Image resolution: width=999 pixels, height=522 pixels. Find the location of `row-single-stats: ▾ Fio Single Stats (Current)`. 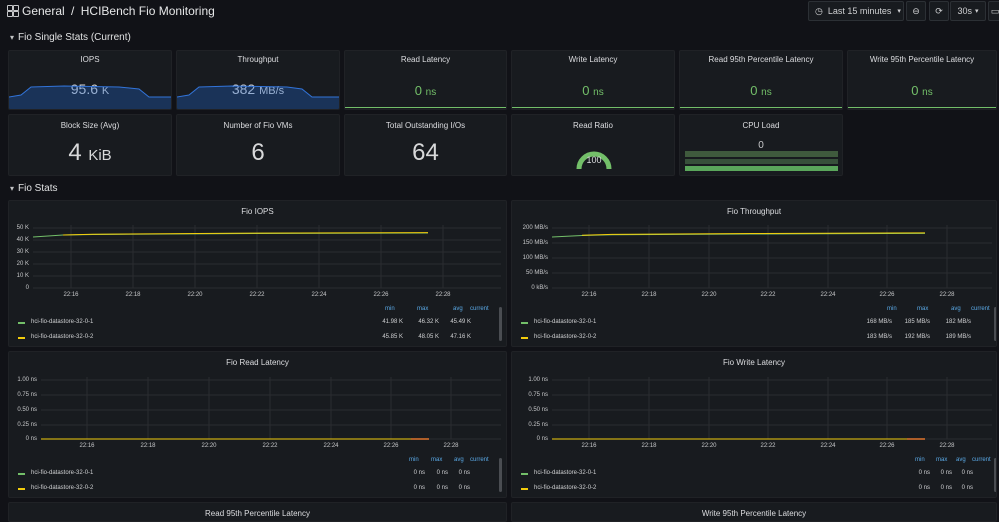

row-single-stats: ▾ Fio Single Stats (Current) is located at coordinates (70, 37).